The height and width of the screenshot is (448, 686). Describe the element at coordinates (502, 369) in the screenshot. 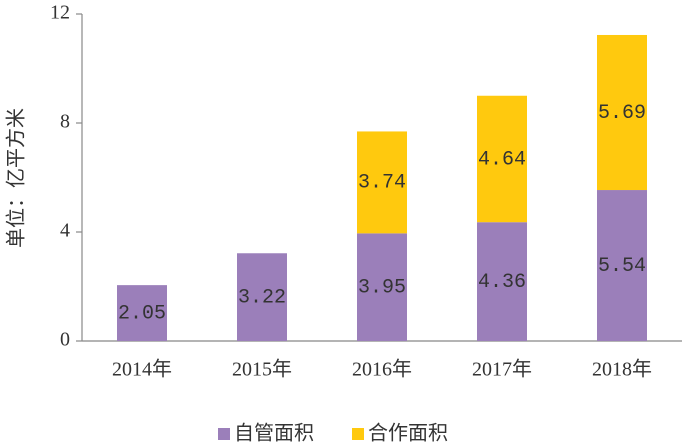

I see `x-tick-label: 2017年` at that location.